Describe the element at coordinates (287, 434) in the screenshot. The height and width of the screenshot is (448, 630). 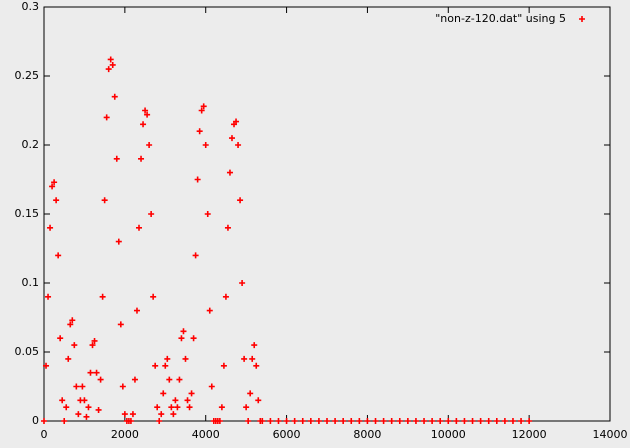
I see `x-tick-label: 6000` at that location.